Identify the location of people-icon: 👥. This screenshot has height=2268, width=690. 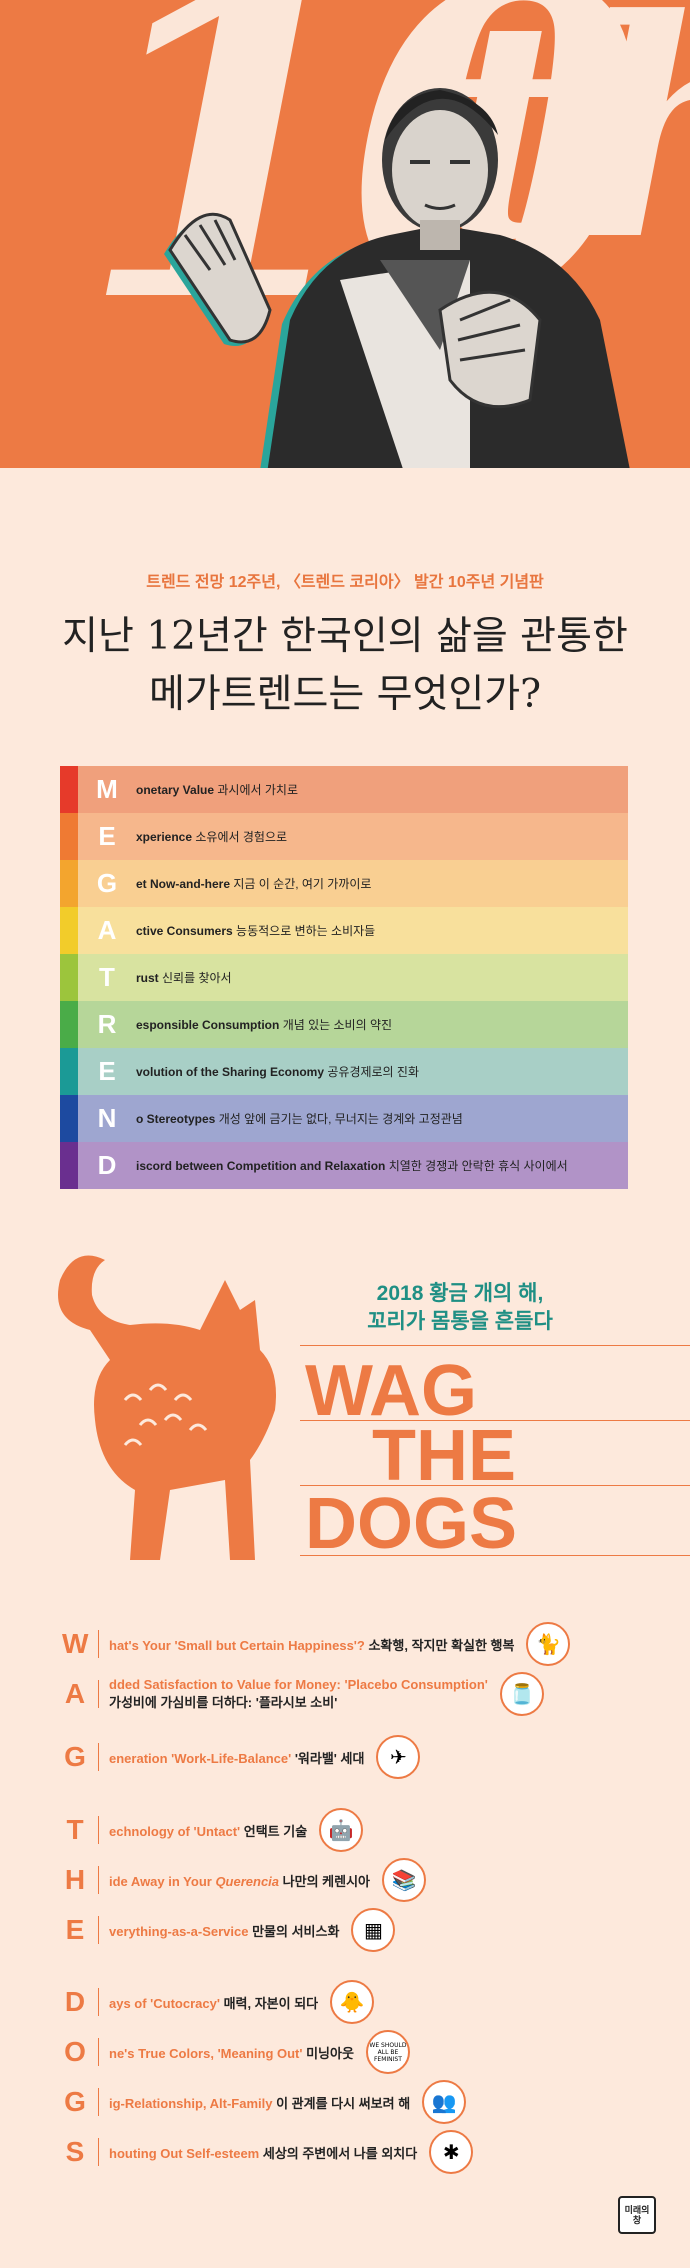
(444, 2102).